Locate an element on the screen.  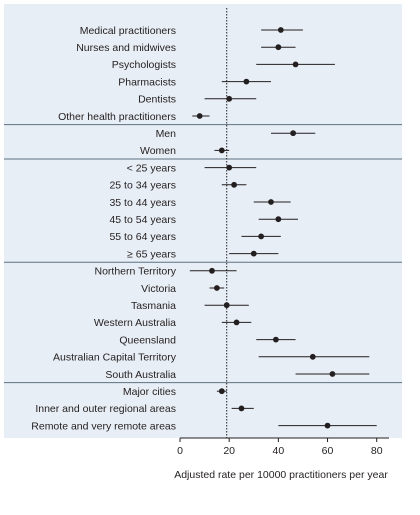
row-label: Major cities is located at coordinates (149, 392).